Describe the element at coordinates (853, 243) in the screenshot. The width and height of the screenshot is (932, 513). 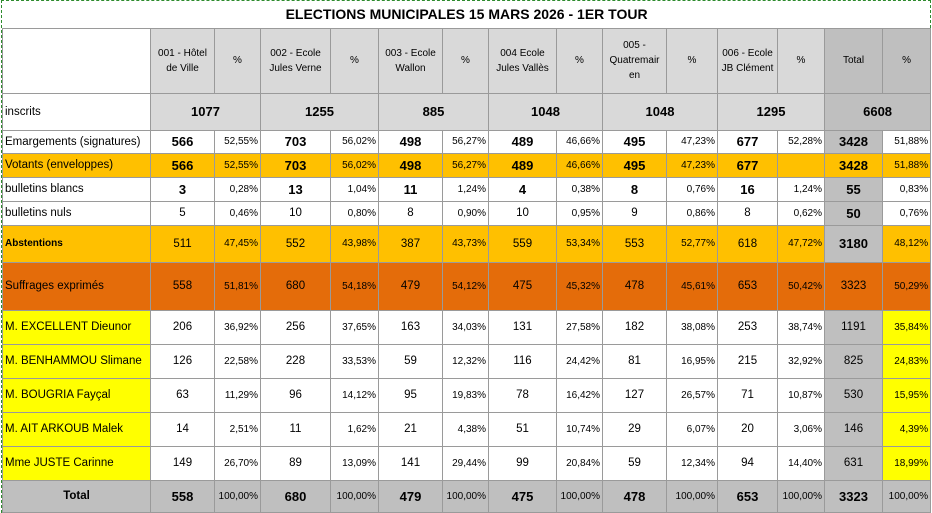
I see `count-cell: 3180` at that location.